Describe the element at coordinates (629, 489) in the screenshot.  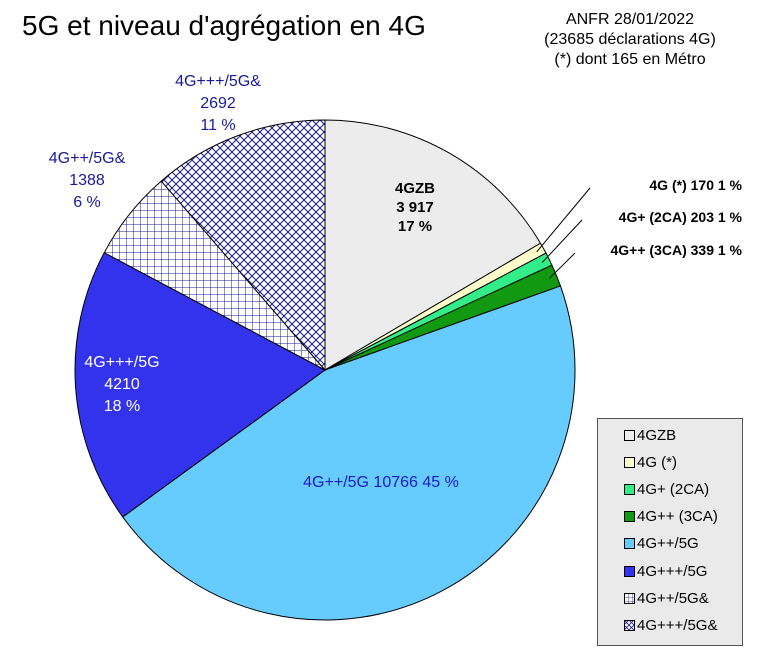
I see `legend-swatch-4g-2ca` at that location.